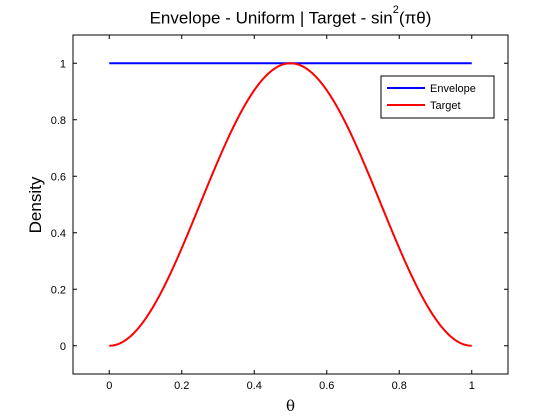 This screenshot has height=420, width=560. Describe the element at coordinates (445, 106) in the screenshot. I see `legend-label-target: Target` at that location.